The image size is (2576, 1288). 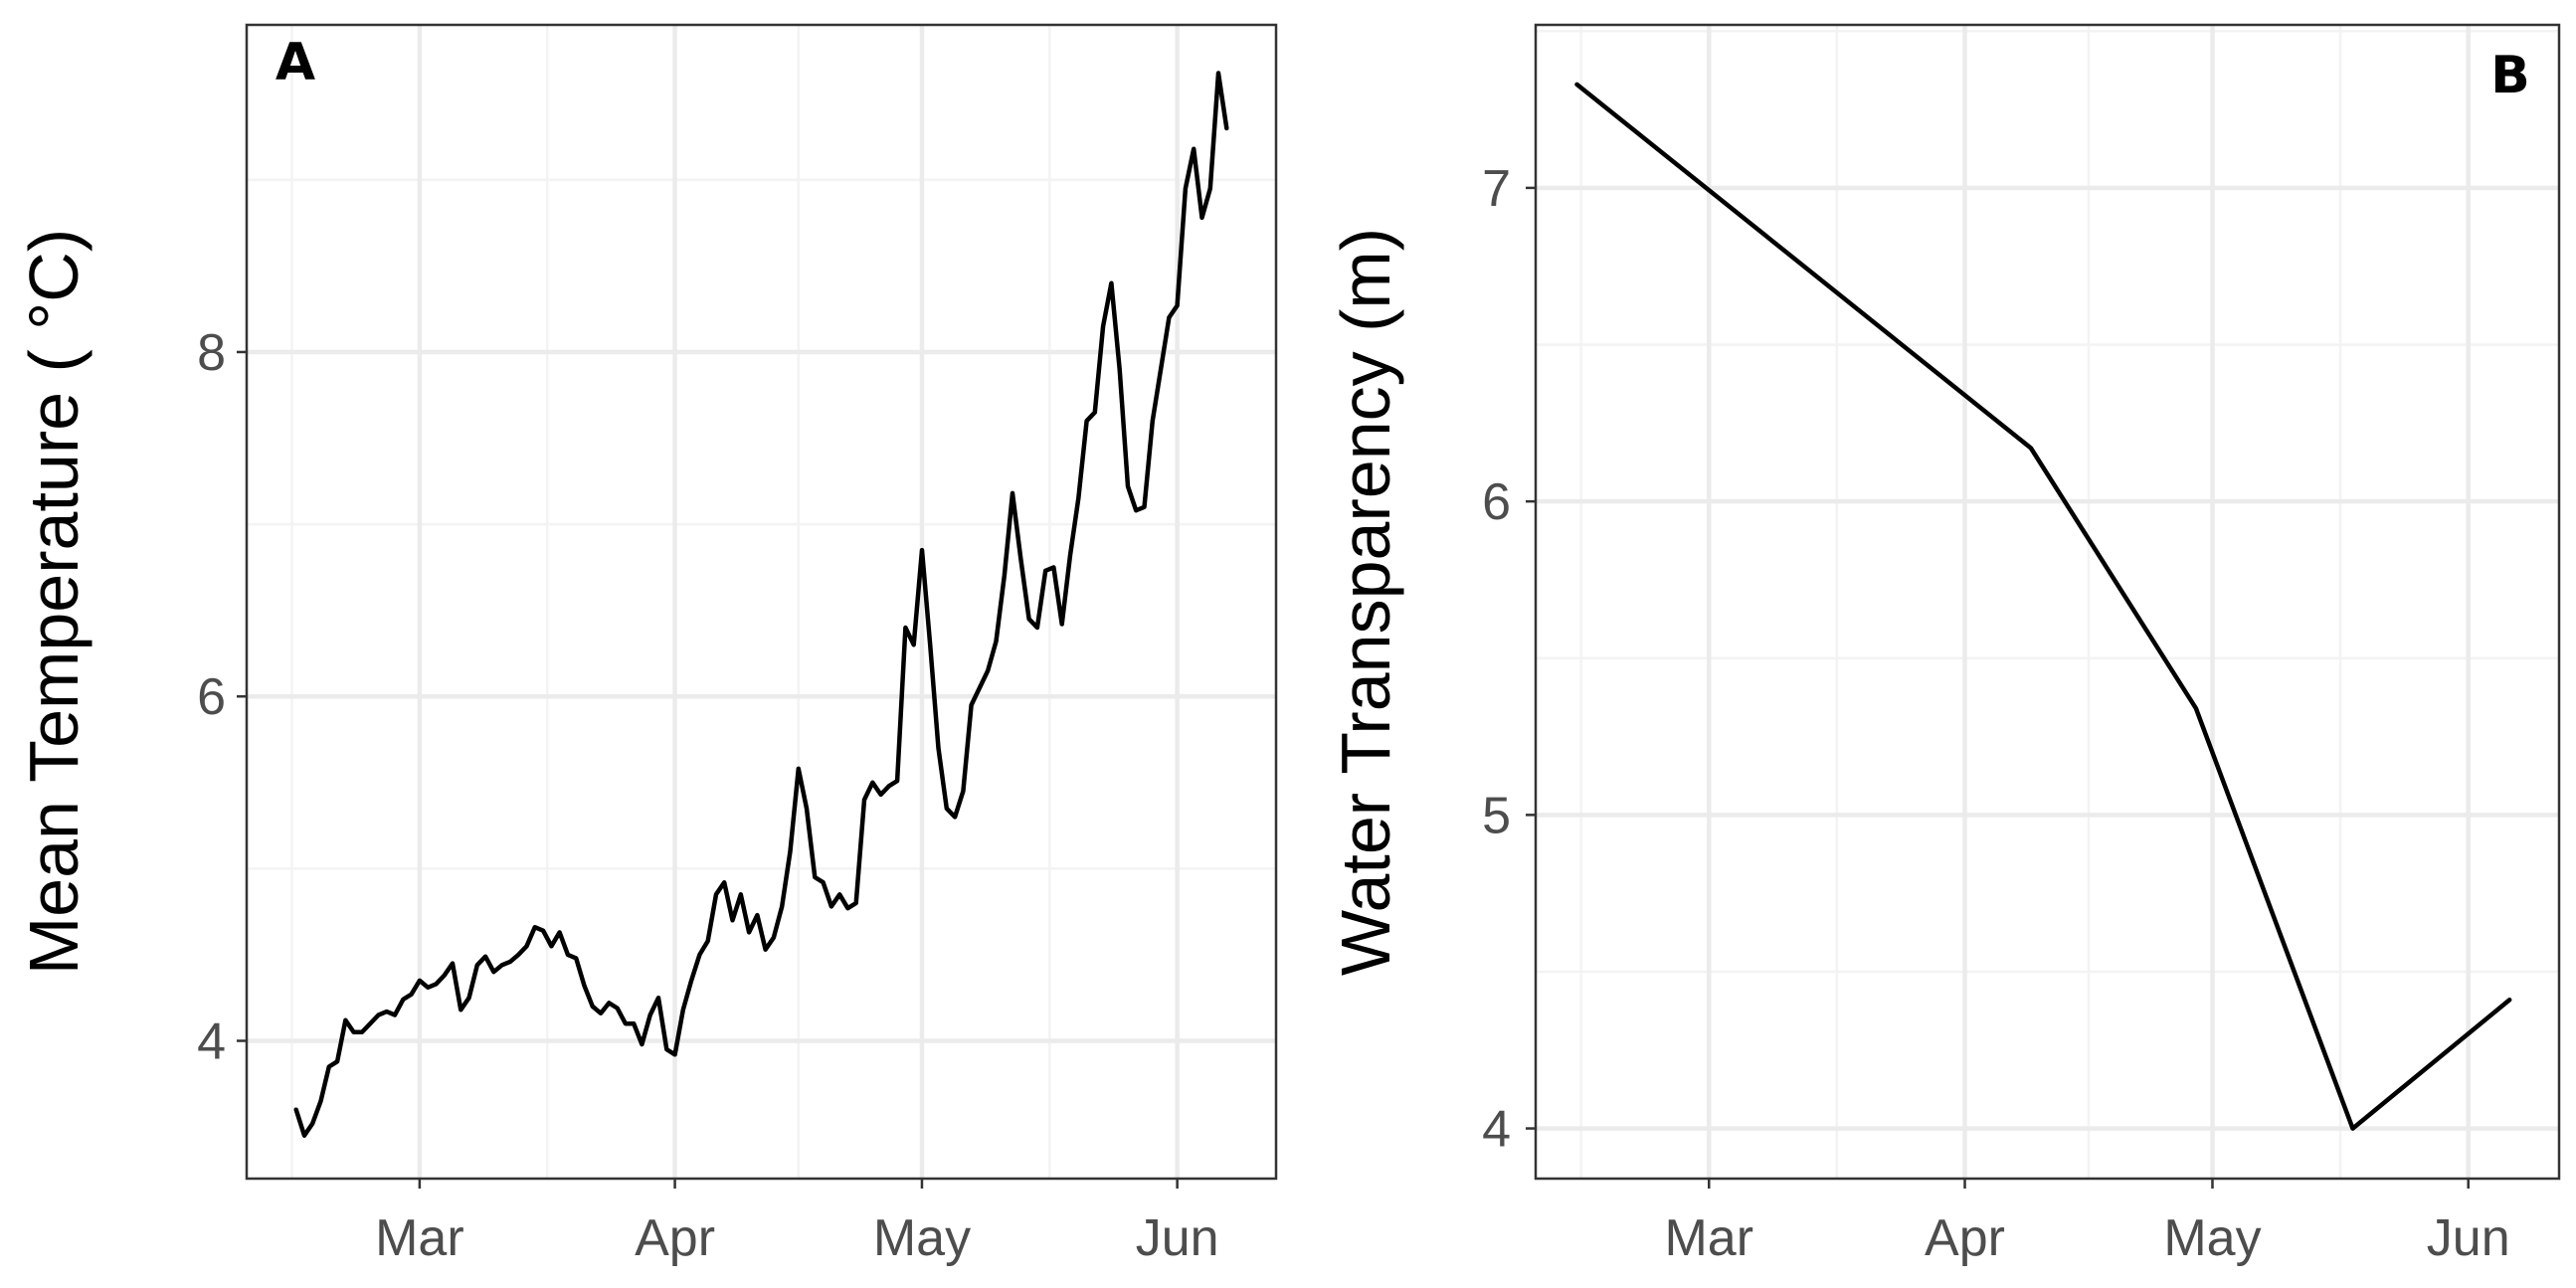 What do you see at coordinates (53, 602) in the screenshot?
I see `y-axis-title-a: Mean Temperature ( °C)` at bounding box center [53, 602].